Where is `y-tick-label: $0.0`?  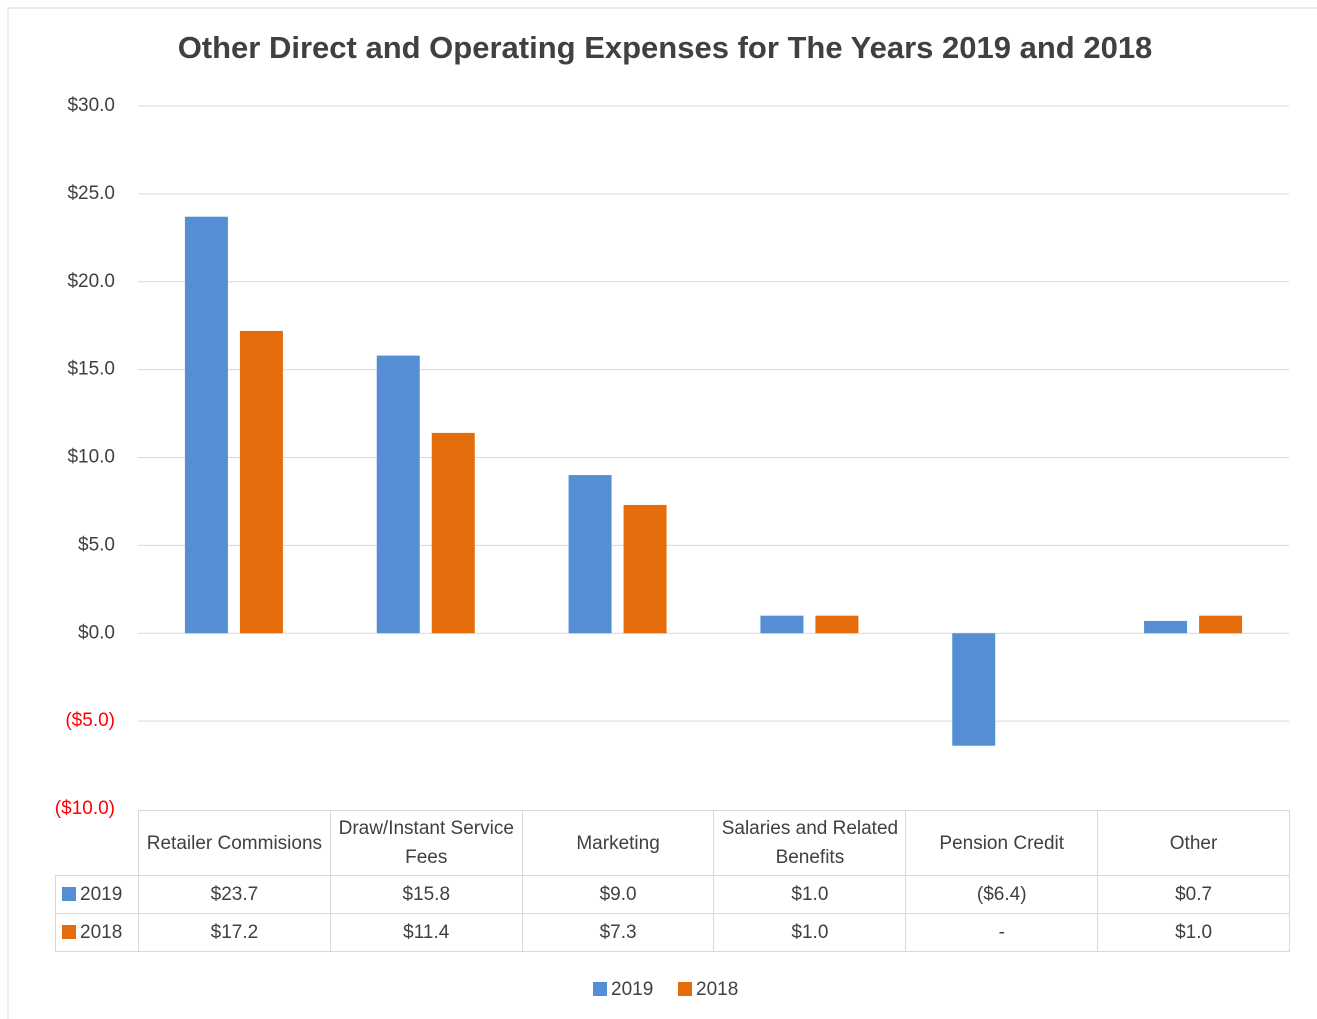
y-tick-label: $0.0 is located at coordinates (96, 632).